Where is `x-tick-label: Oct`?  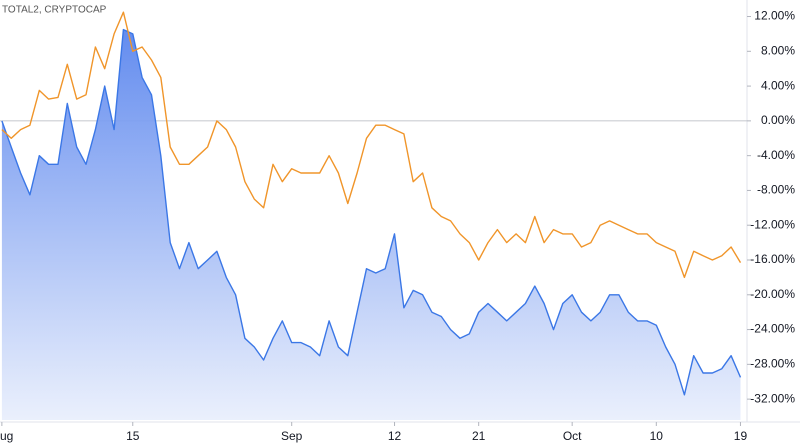 x-tick-label: Oct is located at coordinates (572, 436).